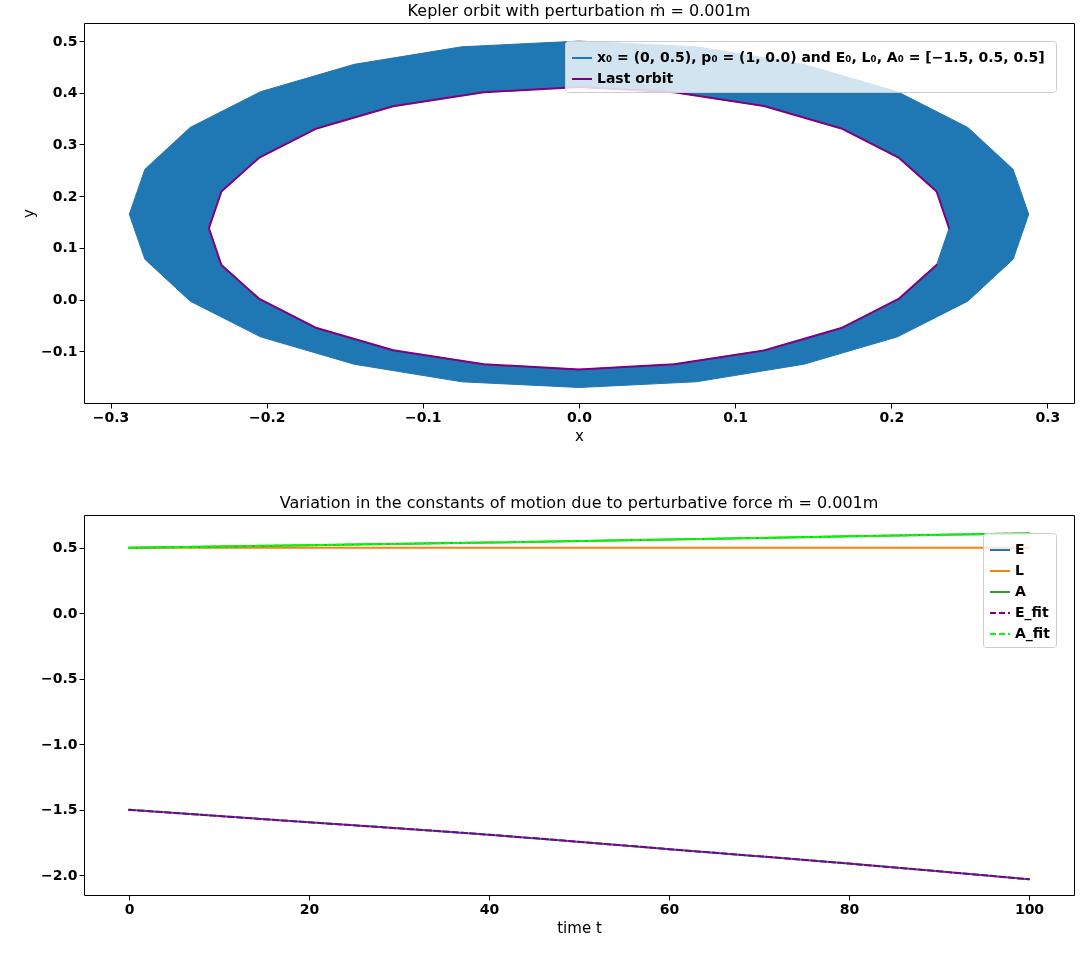 The height and width of the screenshot is (979, 1092). What do you see at coordinates (423, 416) in the screenshot?
I see `x-tick-label: −0.1` at bounding box center [423, 416].